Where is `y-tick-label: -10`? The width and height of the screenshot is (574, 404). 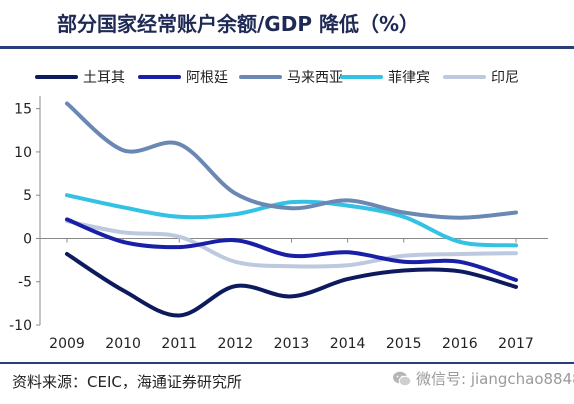
y-tick-label: -10 is located at coordinates (20, 326).